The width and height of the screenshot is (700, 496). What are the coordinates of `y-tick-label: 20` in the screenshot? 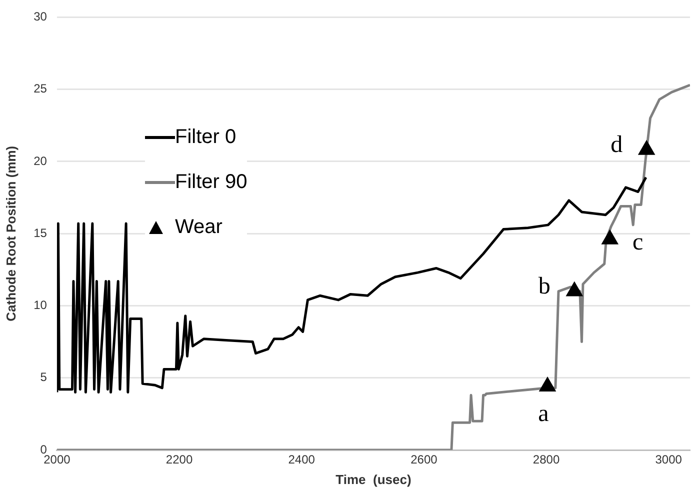 It's located at (41, 161).